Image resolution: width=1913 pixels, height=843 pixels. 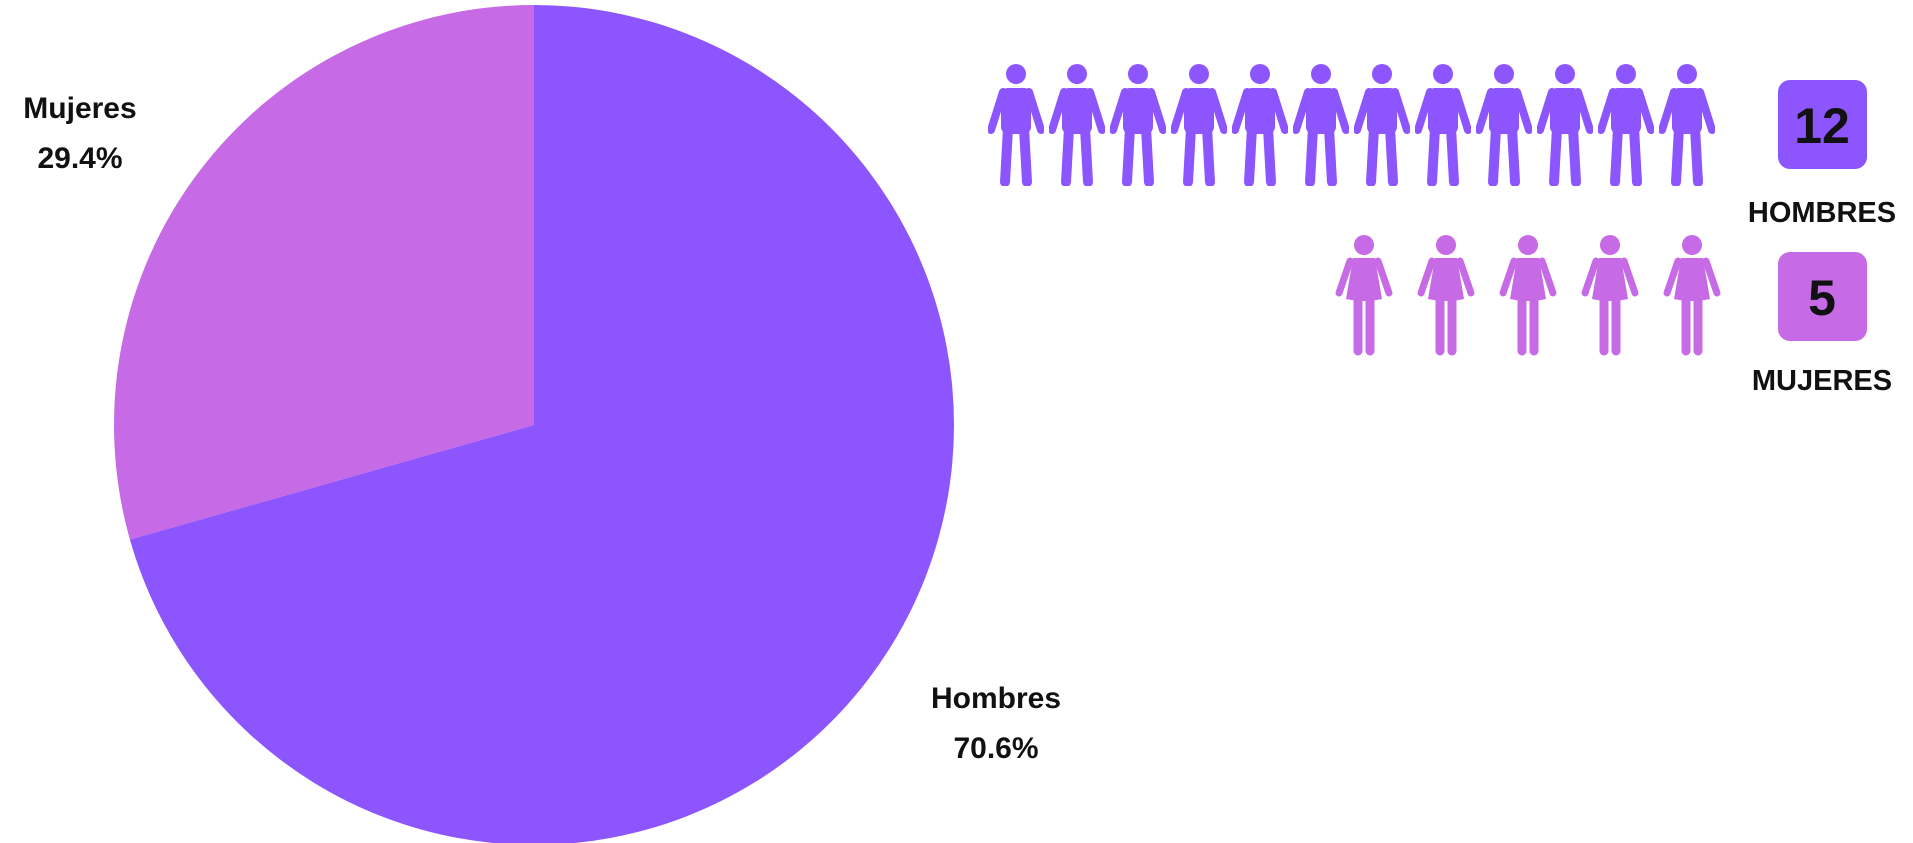 I want to click on mujeres-pictograph-row, so click(x=1528, y=293).